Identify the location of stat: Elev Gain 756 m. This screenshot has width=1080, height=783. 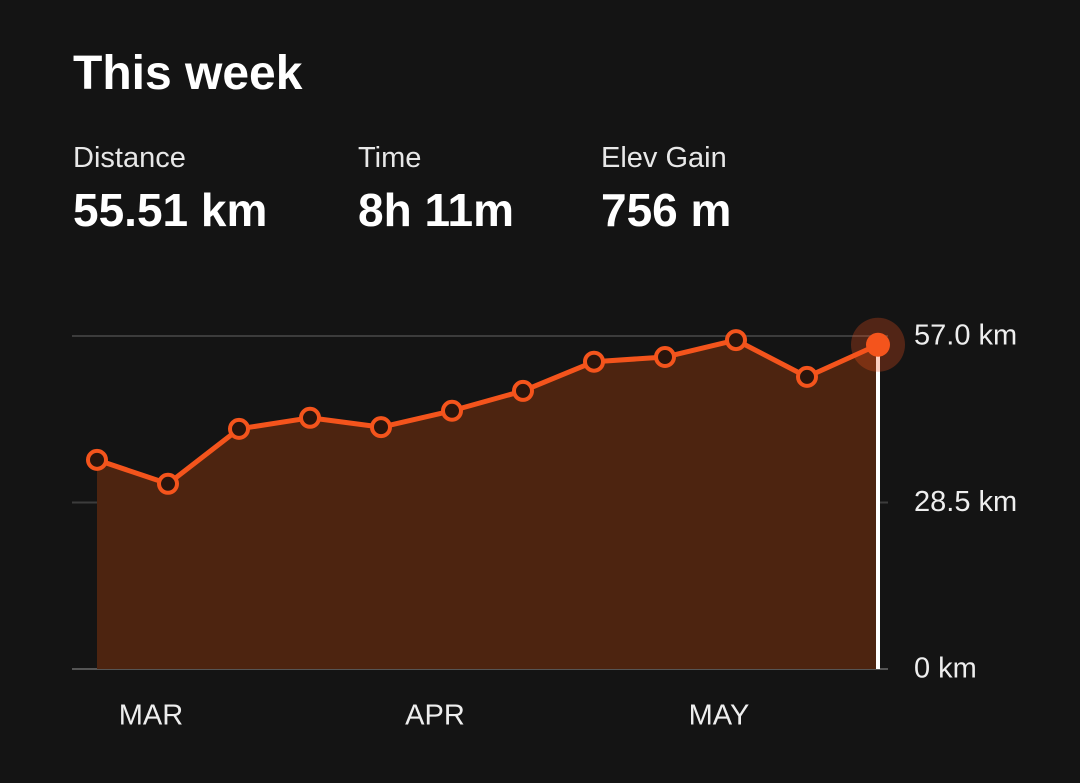
(666, 189).